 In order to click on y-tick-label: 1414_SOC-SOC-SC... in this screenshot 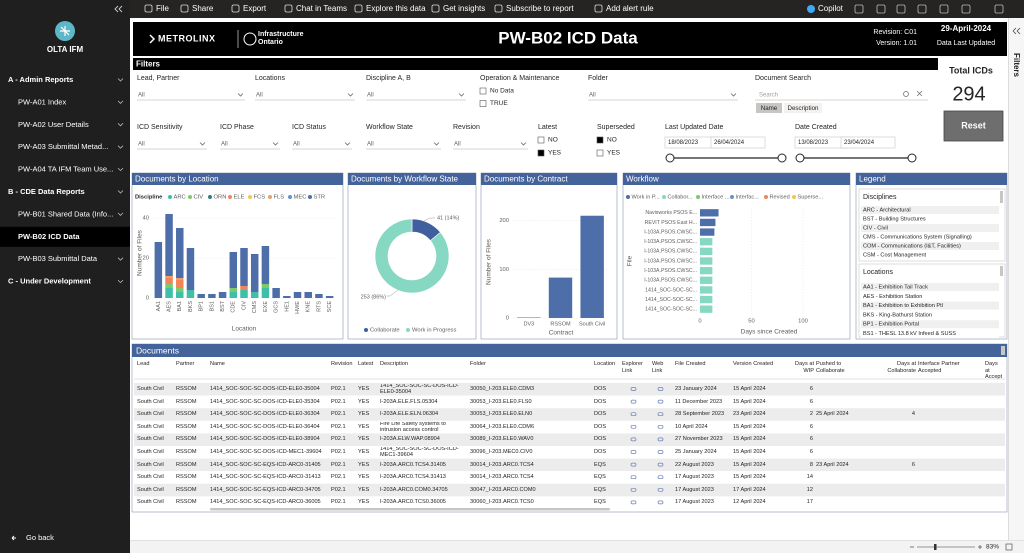, I will do `click(671, 310)`.